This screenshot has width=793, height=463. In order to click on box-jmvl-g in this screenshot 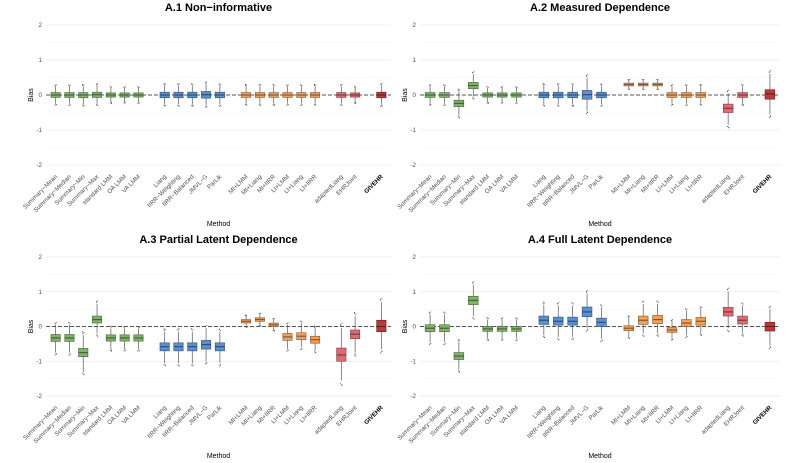, I will do `click(206, 94)`.